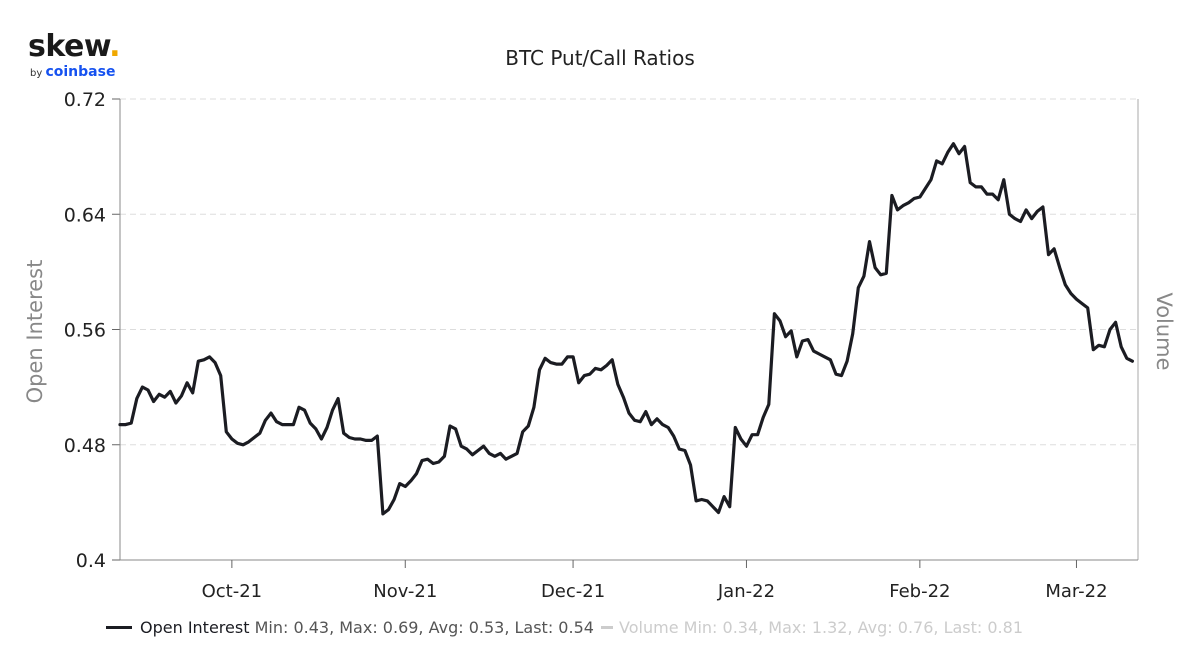 This screenshot has height=670, width=1200. What do you see at coordinates (649, 627) in the screenshot?
I see `legend-label-volume: Volume` at bounding box center [649, 627].